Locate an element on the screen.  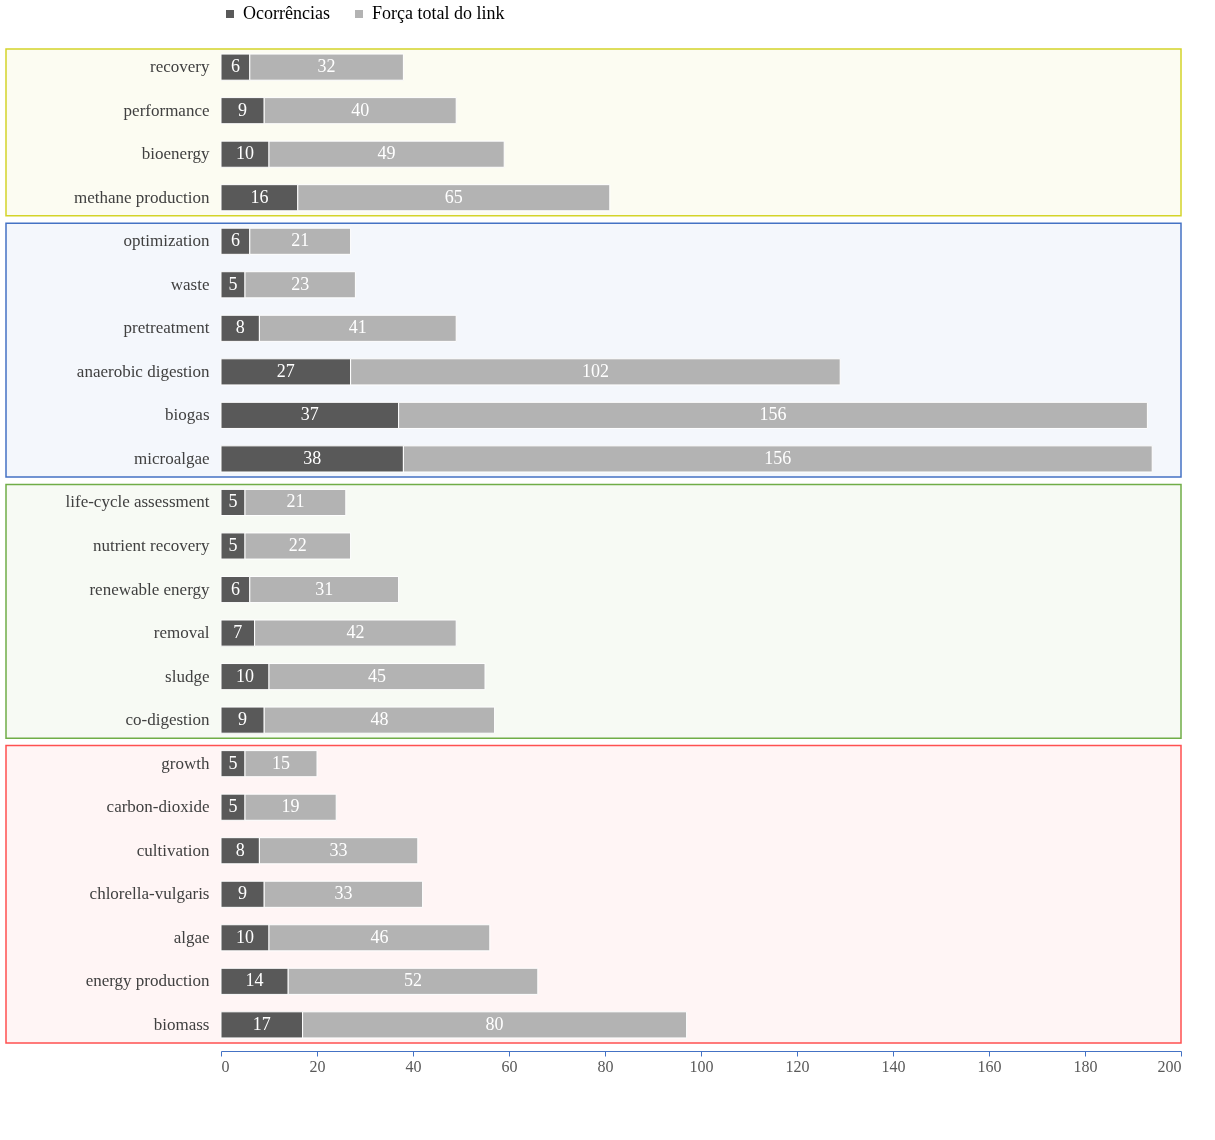
data-label: 38 is located at coordinates (312, 457).